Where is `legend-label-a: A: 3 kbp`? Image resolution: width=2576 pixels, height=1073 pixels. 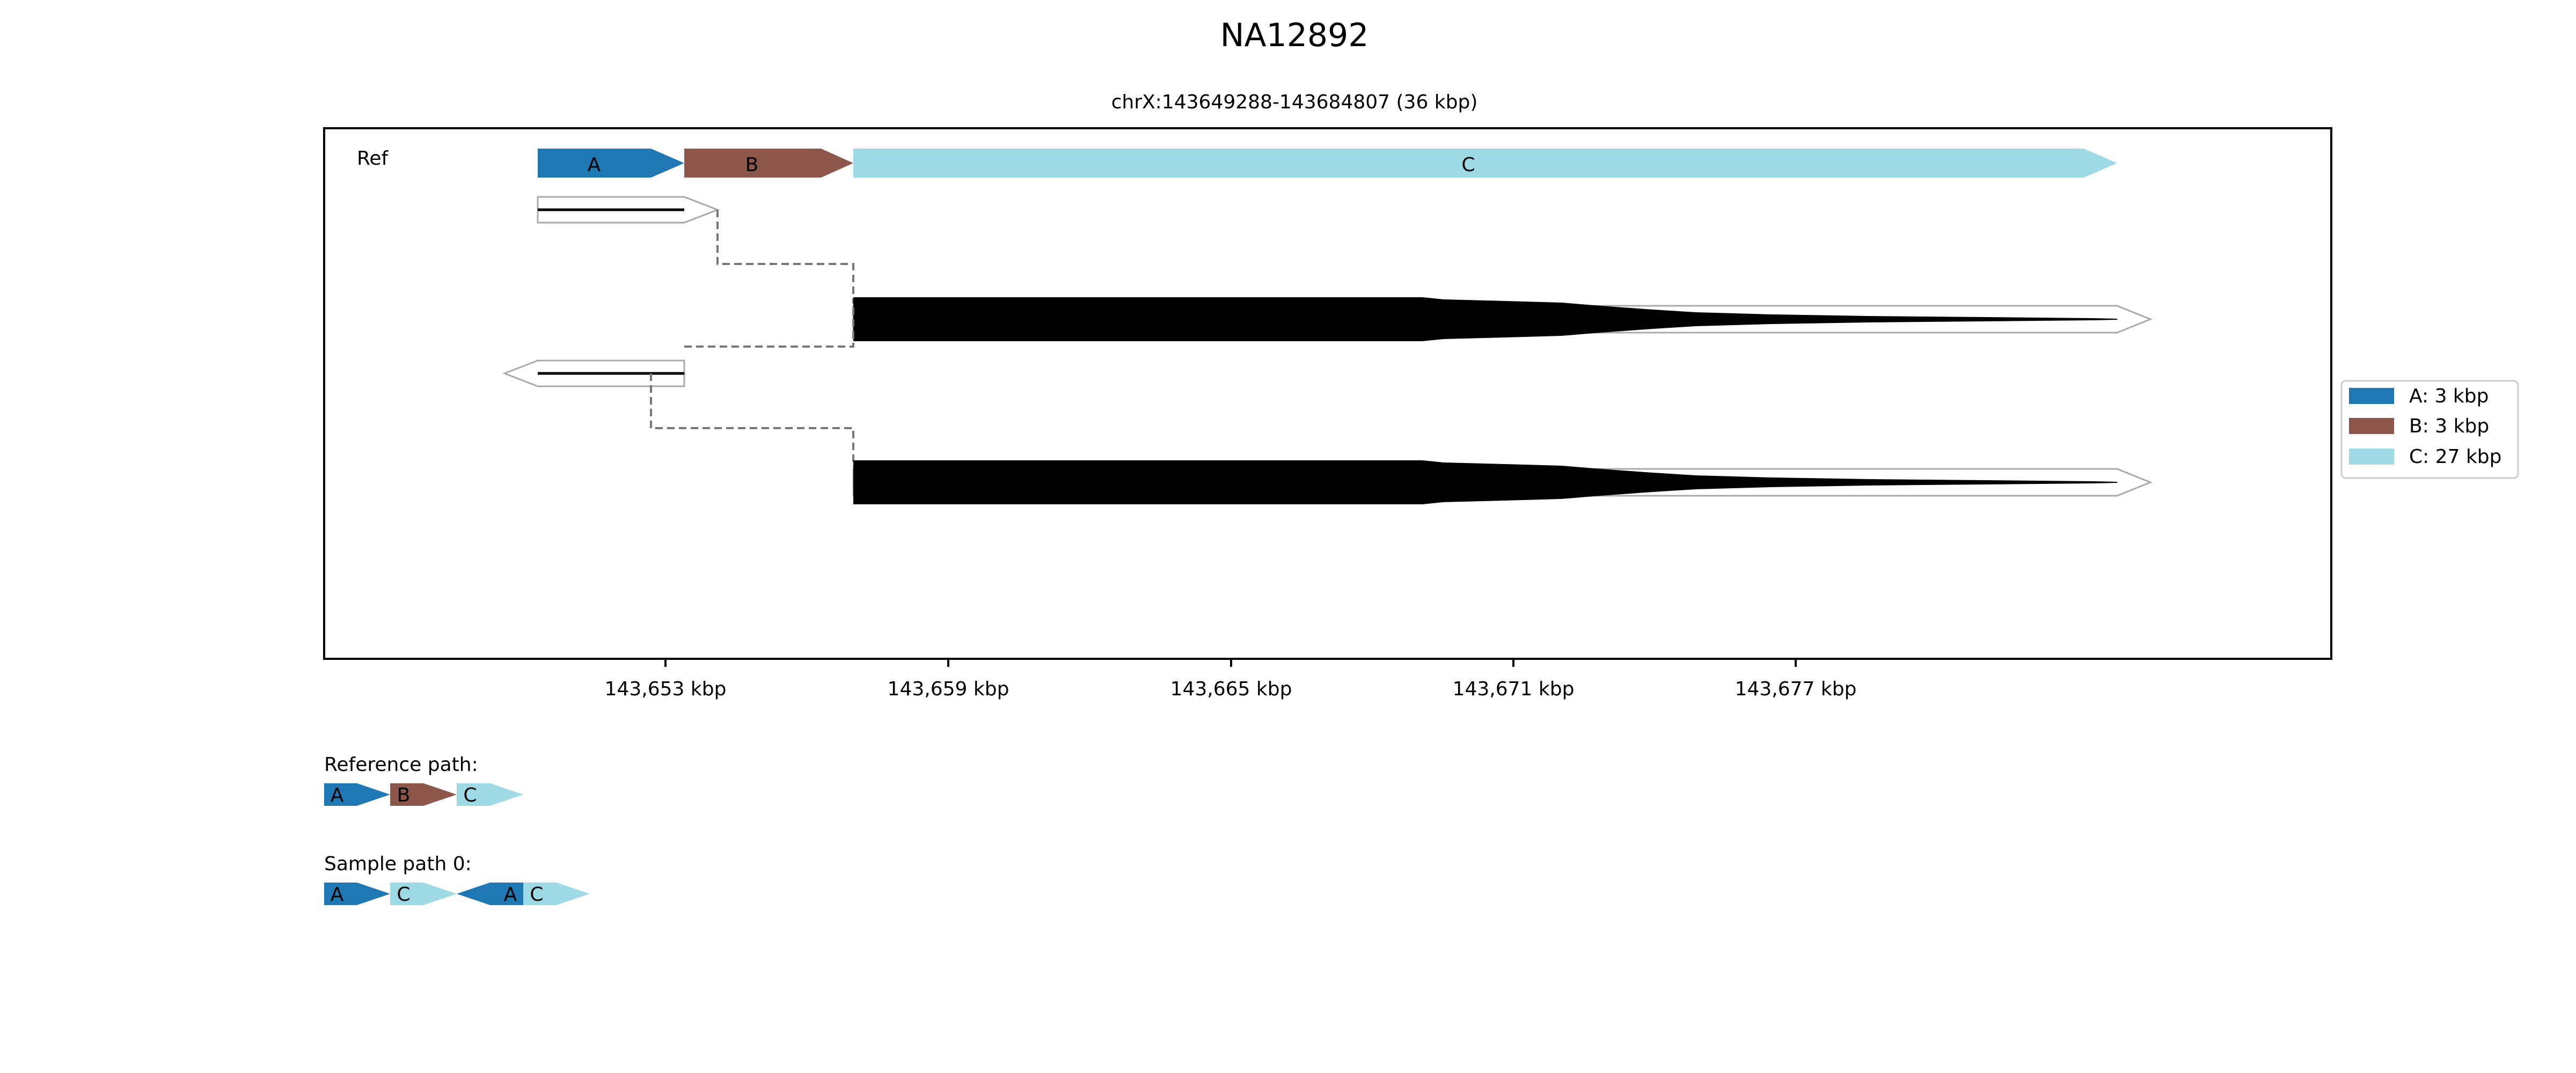
legend-label-a: A: 3 kbp is located at coordinates (2449, 396).